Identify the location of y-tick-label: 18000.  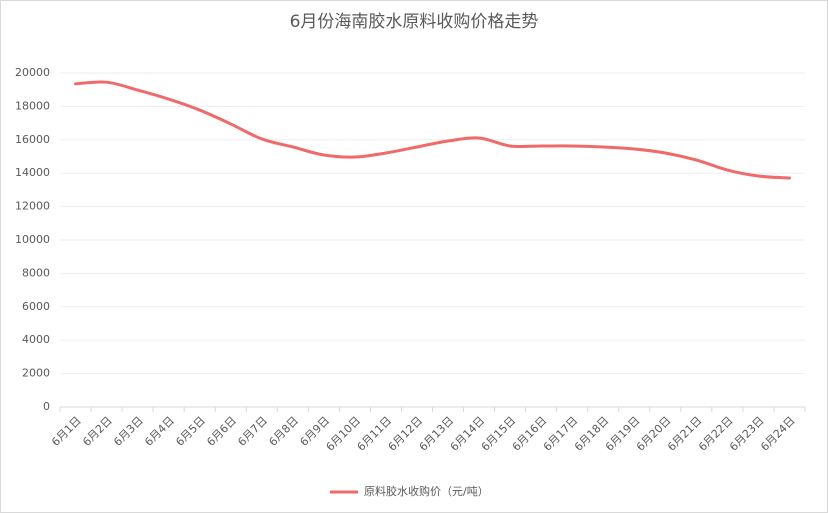
(32, 105).